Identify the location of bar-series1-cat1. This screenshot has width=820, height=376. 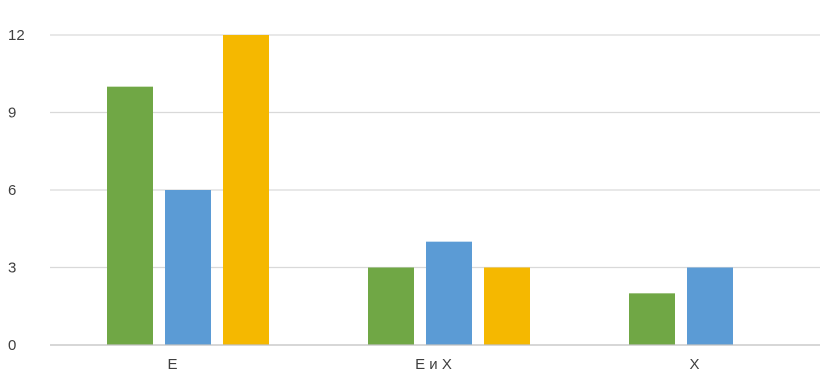
(130, 216).